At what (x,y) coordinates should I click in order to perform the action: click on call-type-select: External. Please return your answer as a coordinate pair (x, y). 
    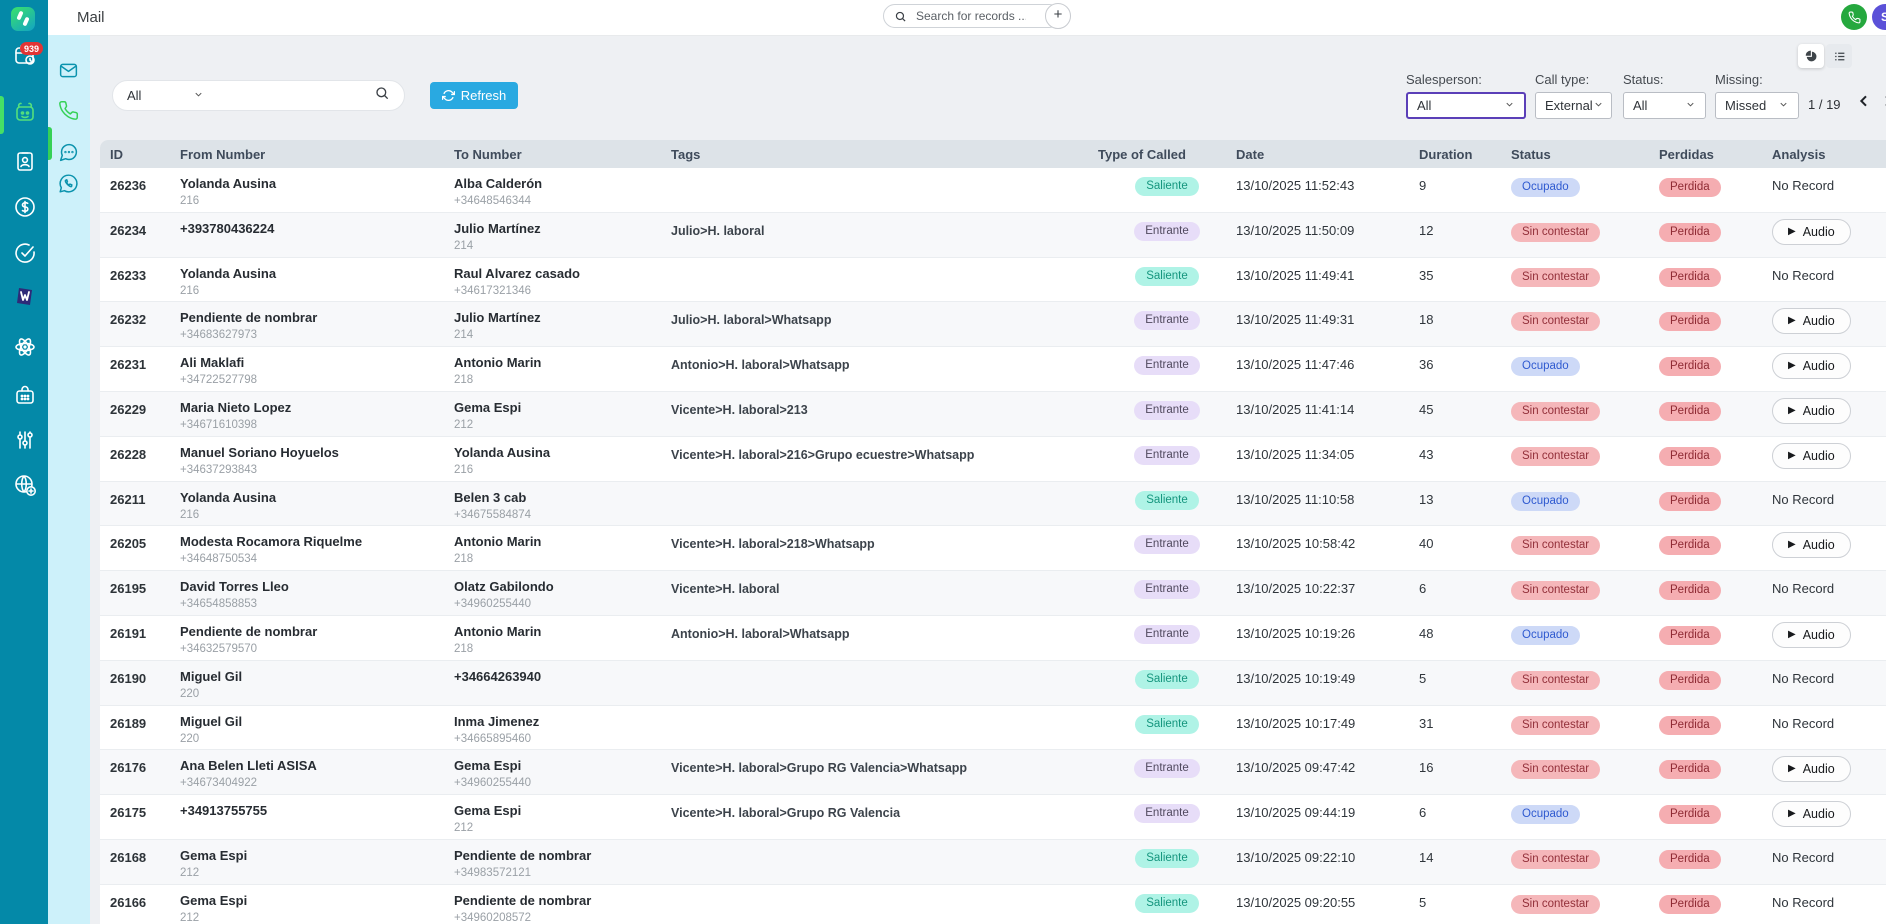
    Looking at the image, I should click on (1573, 105).